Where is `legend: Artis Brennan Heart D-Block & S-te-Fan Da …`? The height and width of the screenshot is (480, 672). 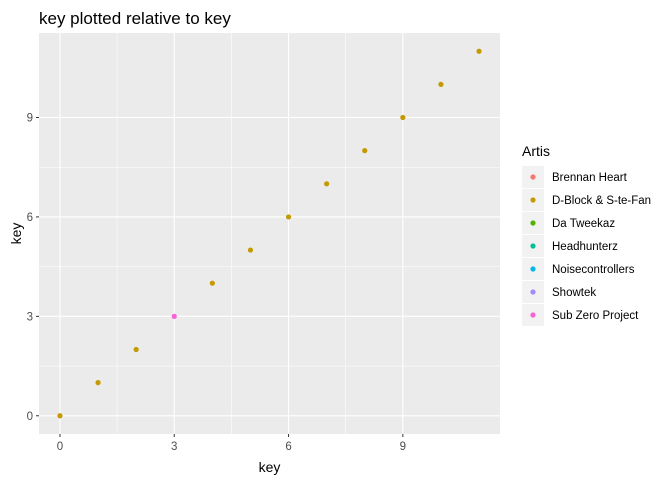
legend: Artis Brennan Heart D-Block & S-te-Fan Da … is located at coordinates (586, 234).